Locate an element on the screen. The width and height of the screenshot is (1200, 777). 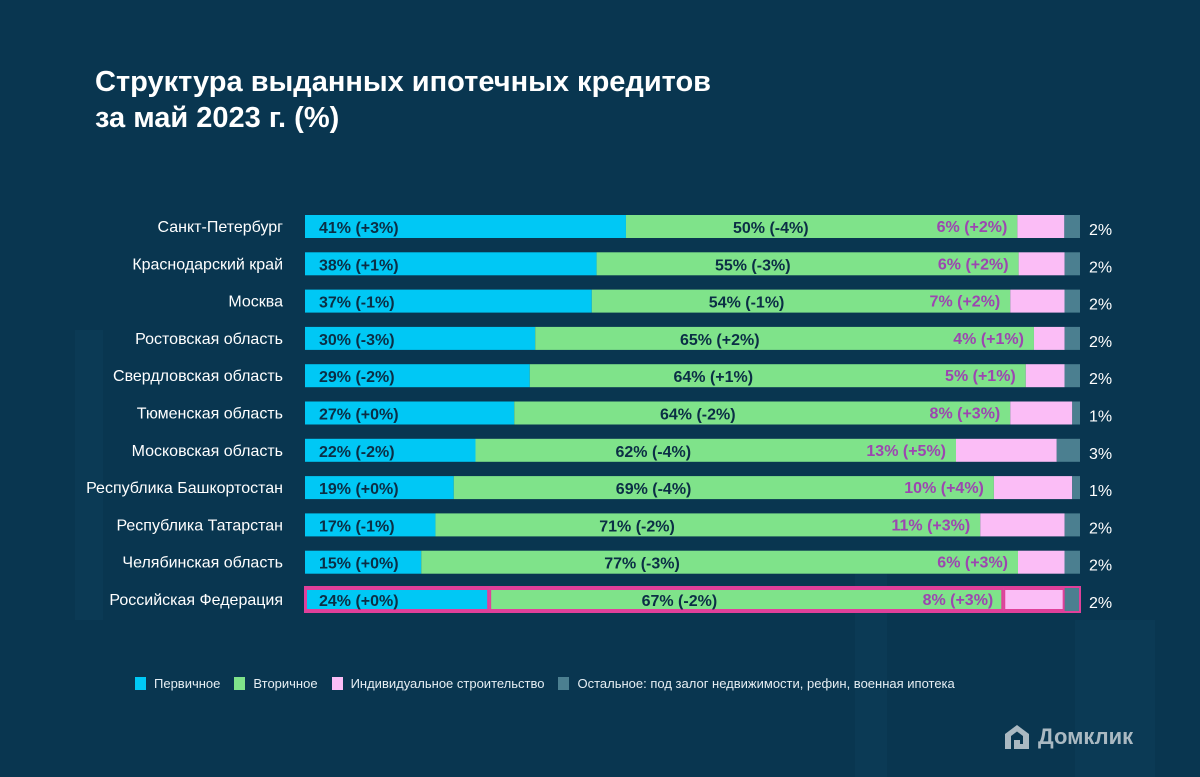
data-label-individual: 4% (+1%) is located at coordinates (988, 339).